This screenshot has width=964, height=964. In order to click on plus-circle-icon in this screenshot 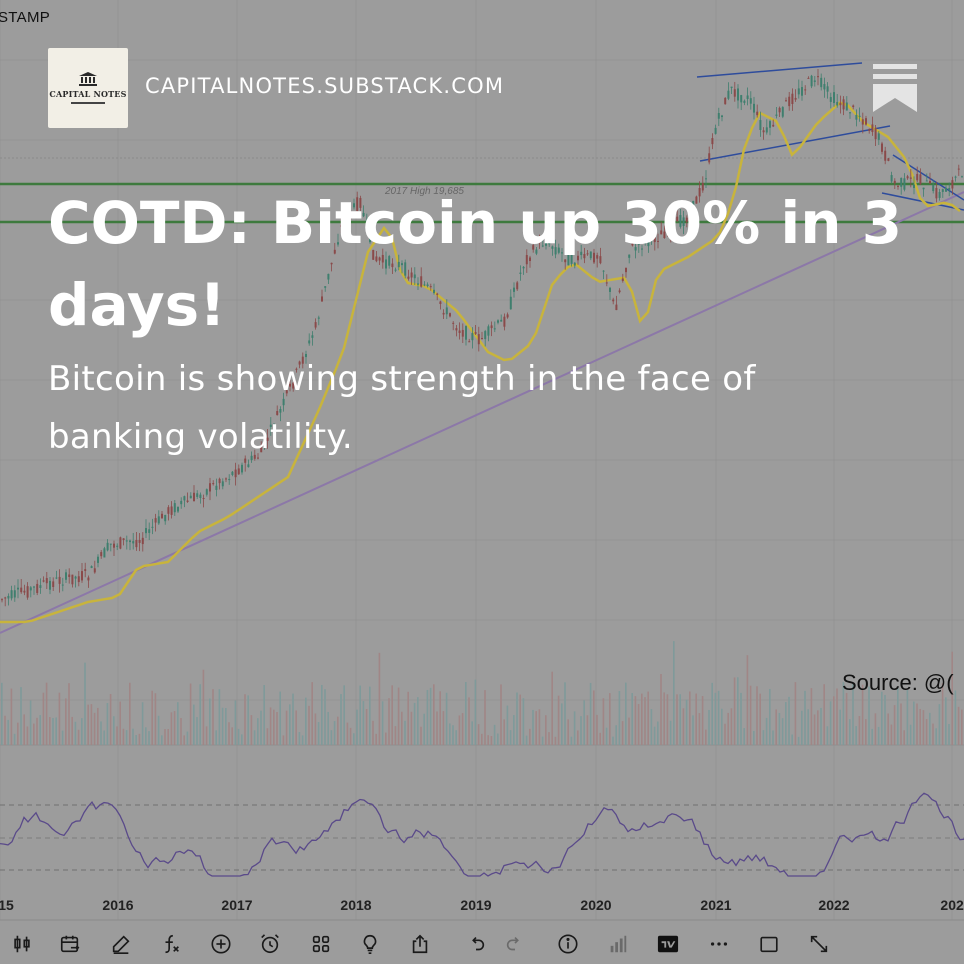, I will do `click(221, 944)`.